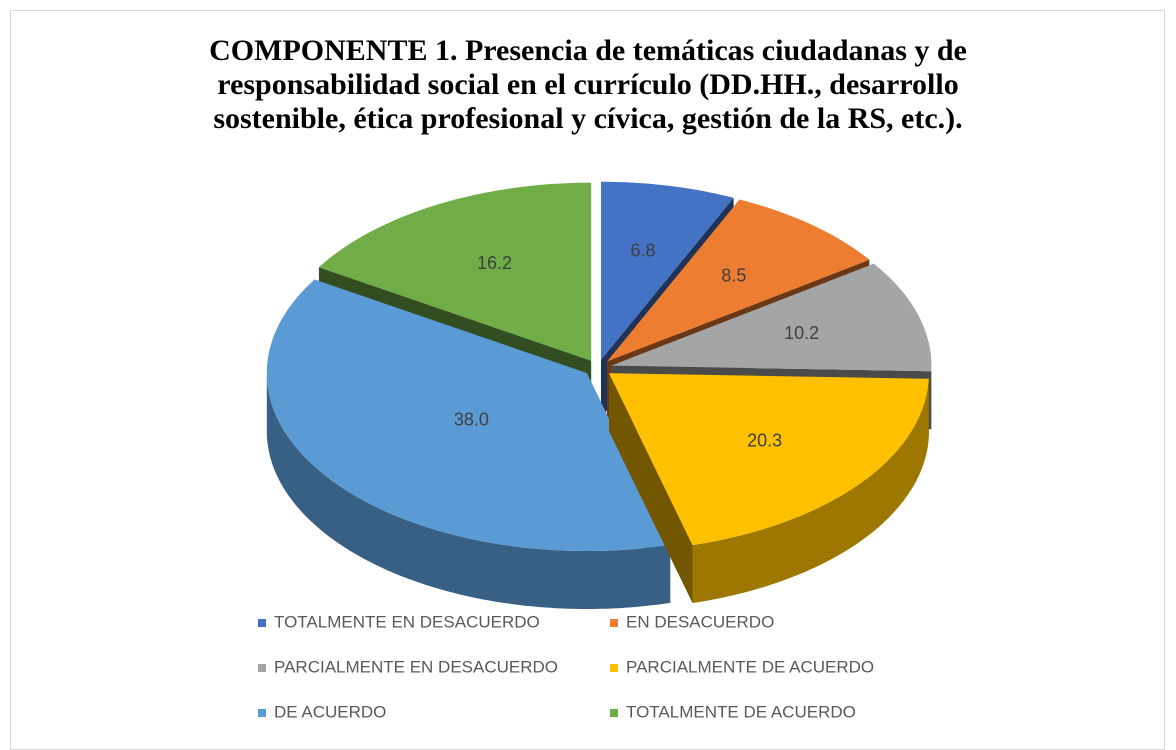 The image size is (1176, 750). I want to click on legend-label: EN DESACUERDO, so click(700, 621).